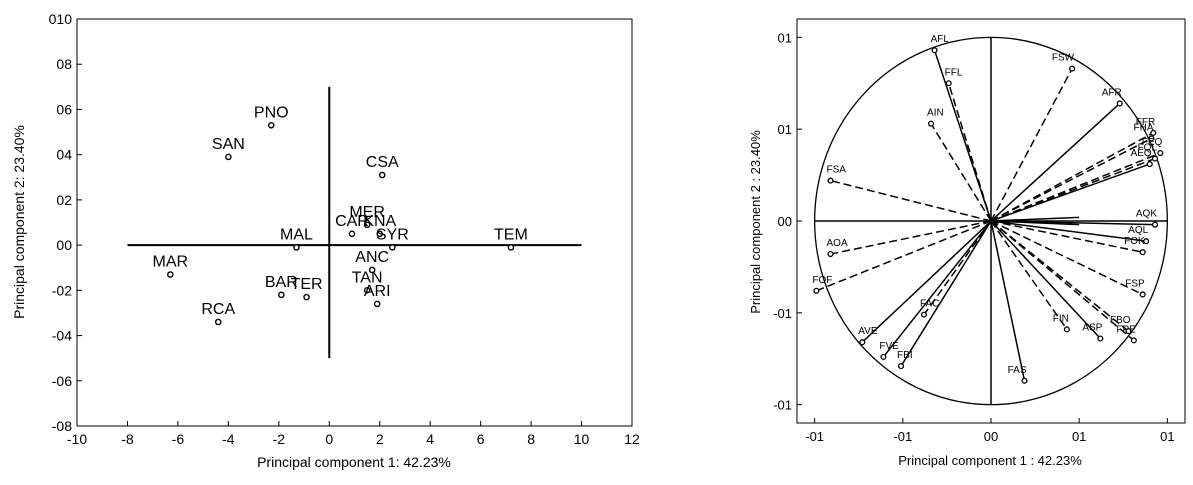  What do you see at coordinates (279, 439) in the screenshot?
I see `score-plot-x-tick-label: -2` at bounding box center [279, 439].